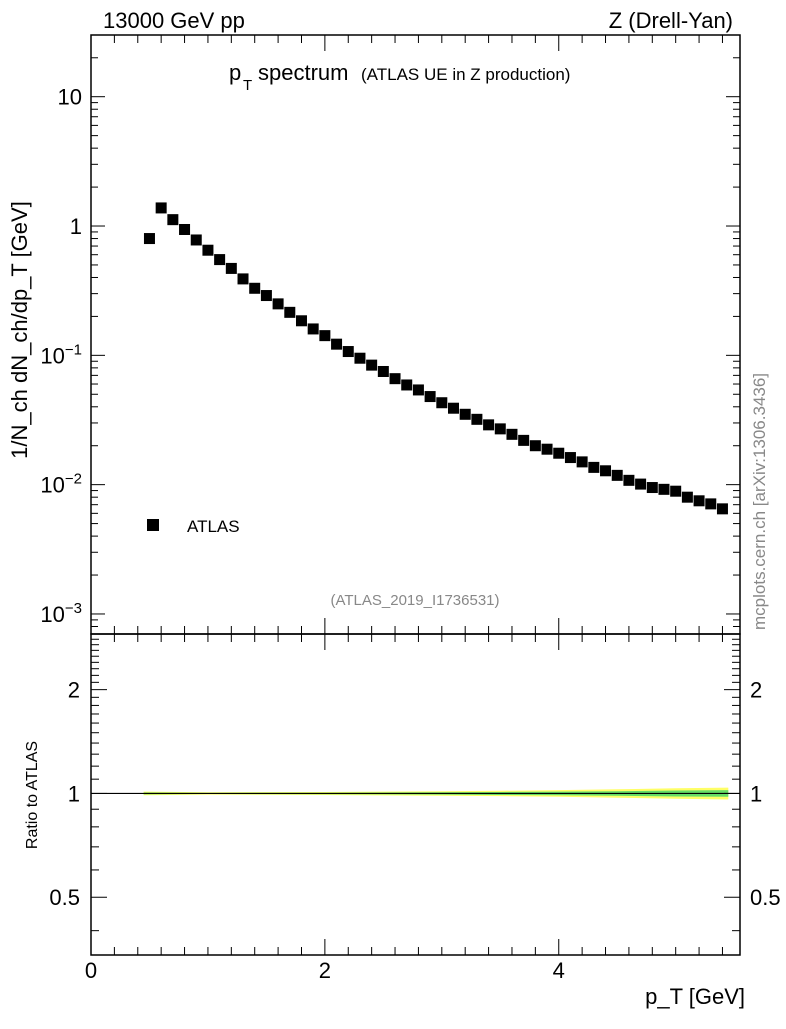  I want to click on ratio-y-tick-label-left: 1, so click(74, 793).